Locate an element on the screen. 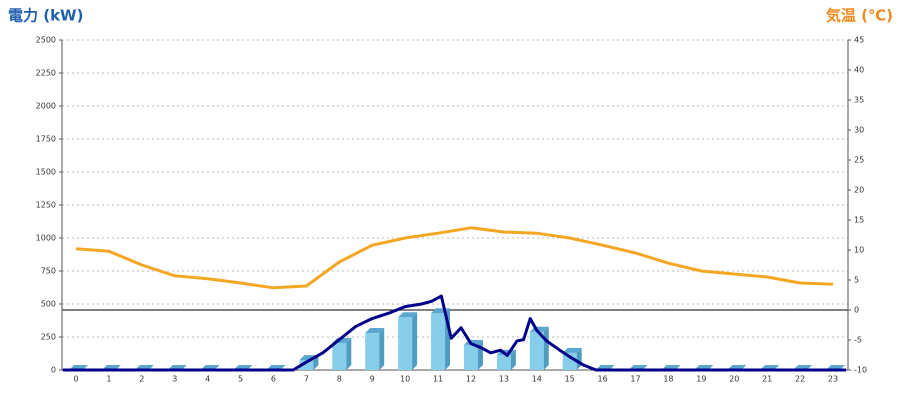 The image size is (900, 400). y2-axis-title: 気温 (℃) is located at coordinates (859, 16).